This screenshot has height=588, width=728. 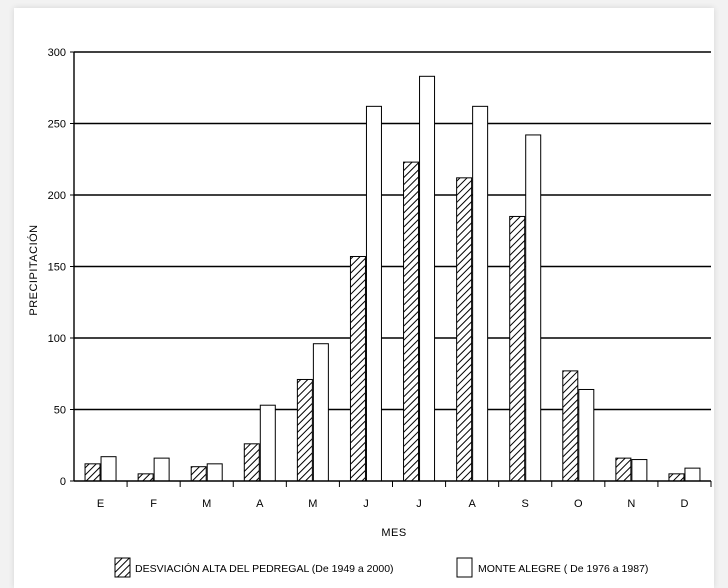 I want to click on x-tick-label: E, so click(x=100, y=504).